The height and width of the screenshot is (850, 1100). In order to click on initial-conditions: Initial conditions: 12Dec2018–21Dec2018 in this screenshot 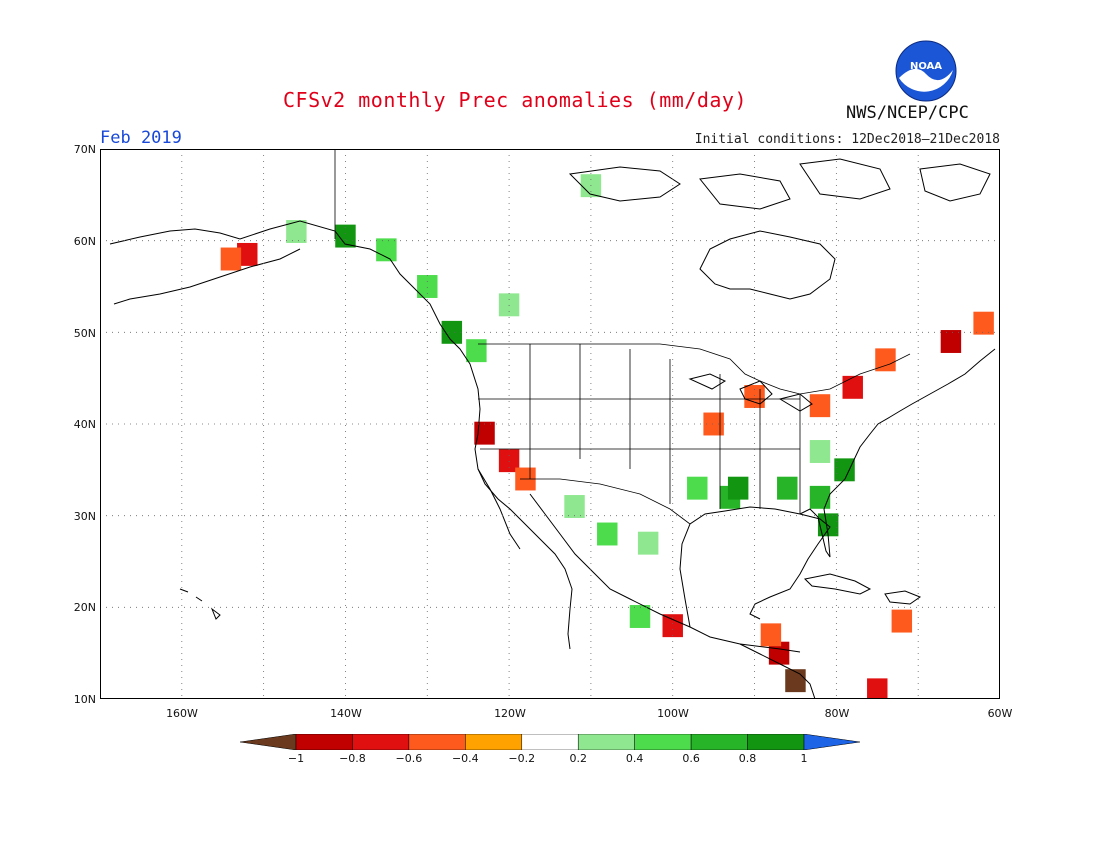, I will do `click(847, 139)`.